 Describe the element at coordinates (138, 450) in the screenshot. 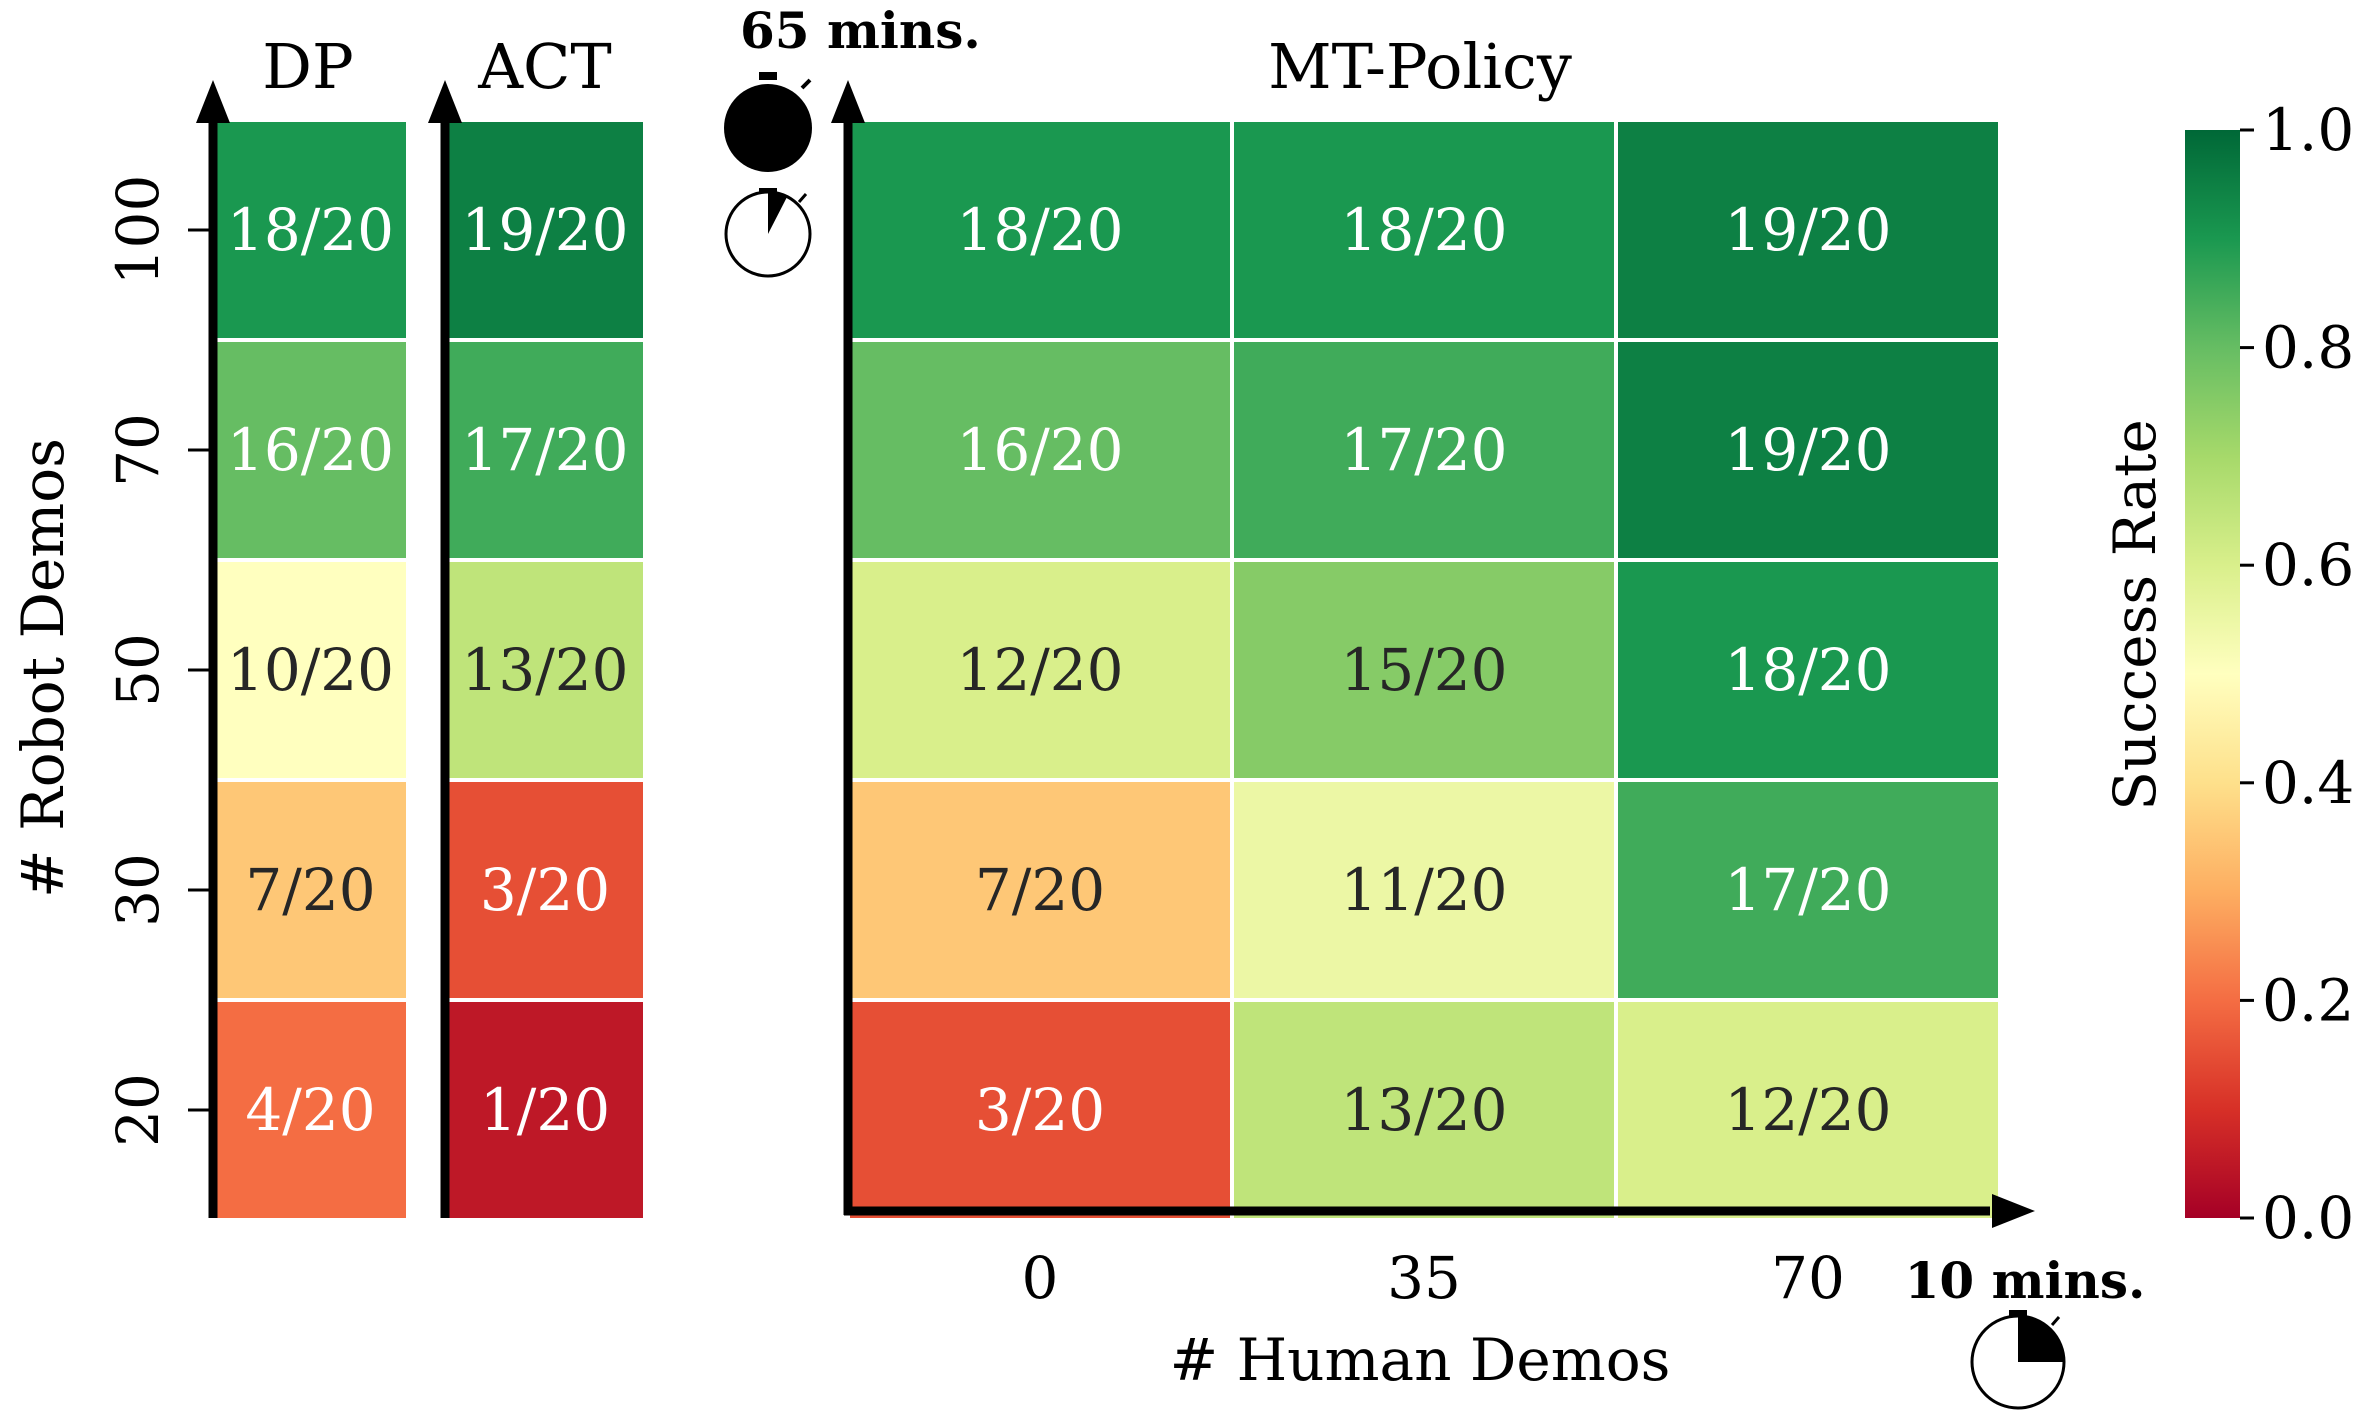

I see `robot-demos-tick-label: 70` at that location.